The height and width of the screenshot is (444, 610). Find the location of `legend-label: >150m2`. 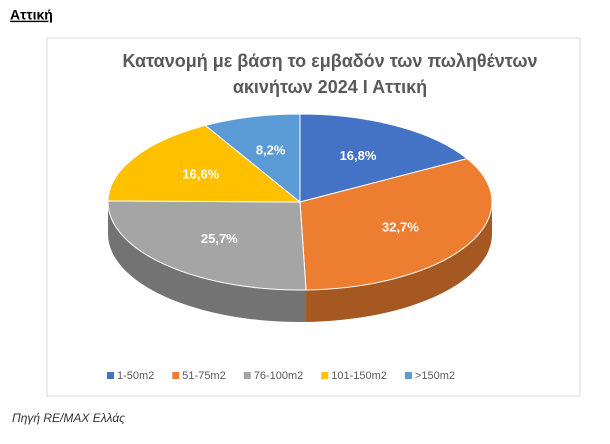

legend-label: >150m2 is located at coordinates (435, 376).